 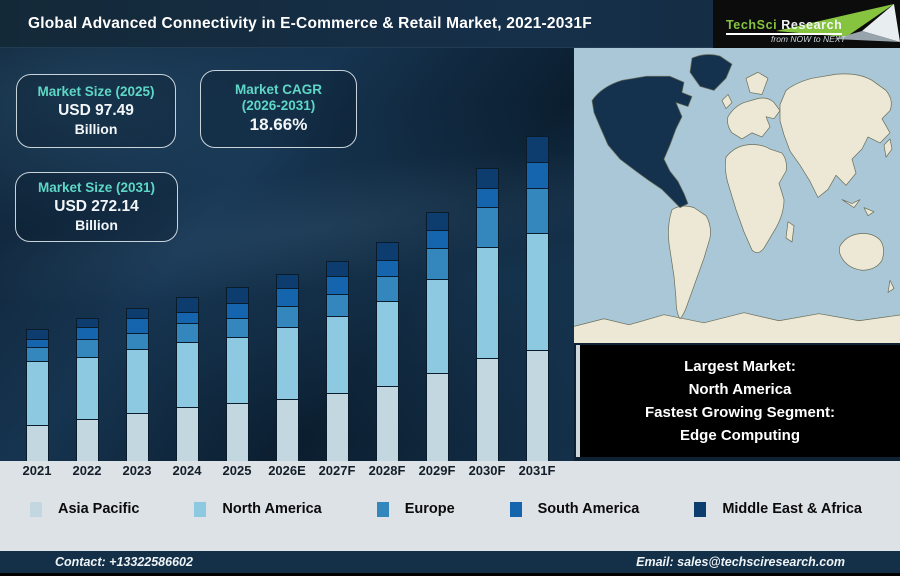 What do you see at coordinates (757, 83) in the screenshot?
I see `map-scandinavia` at bounding box center [757, 83].